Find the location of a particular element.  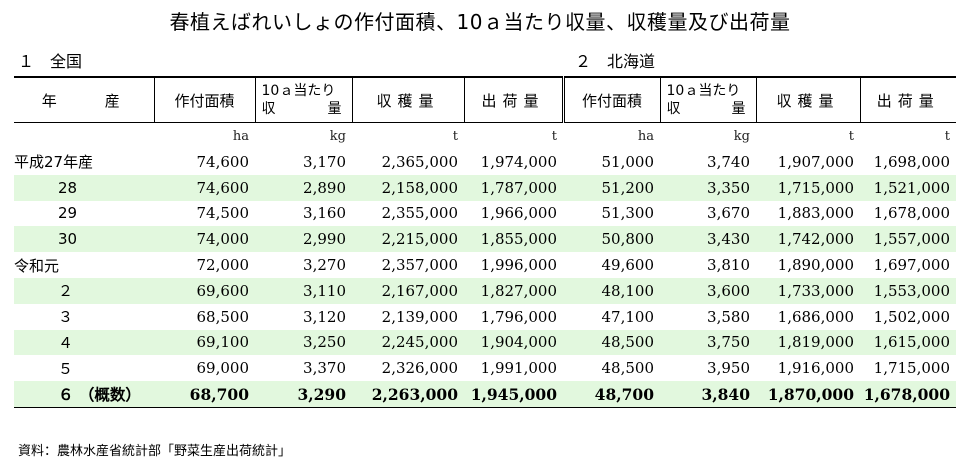

cell: 1,697,000 is located at coordinates (911, 265).